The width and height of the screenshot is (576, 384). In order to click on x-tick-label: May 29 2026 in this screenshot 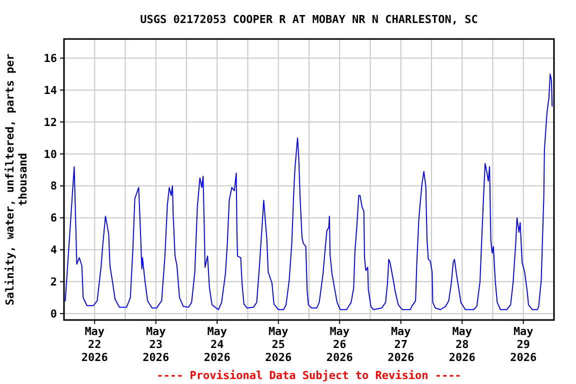, I will do `click(523, 344)`.